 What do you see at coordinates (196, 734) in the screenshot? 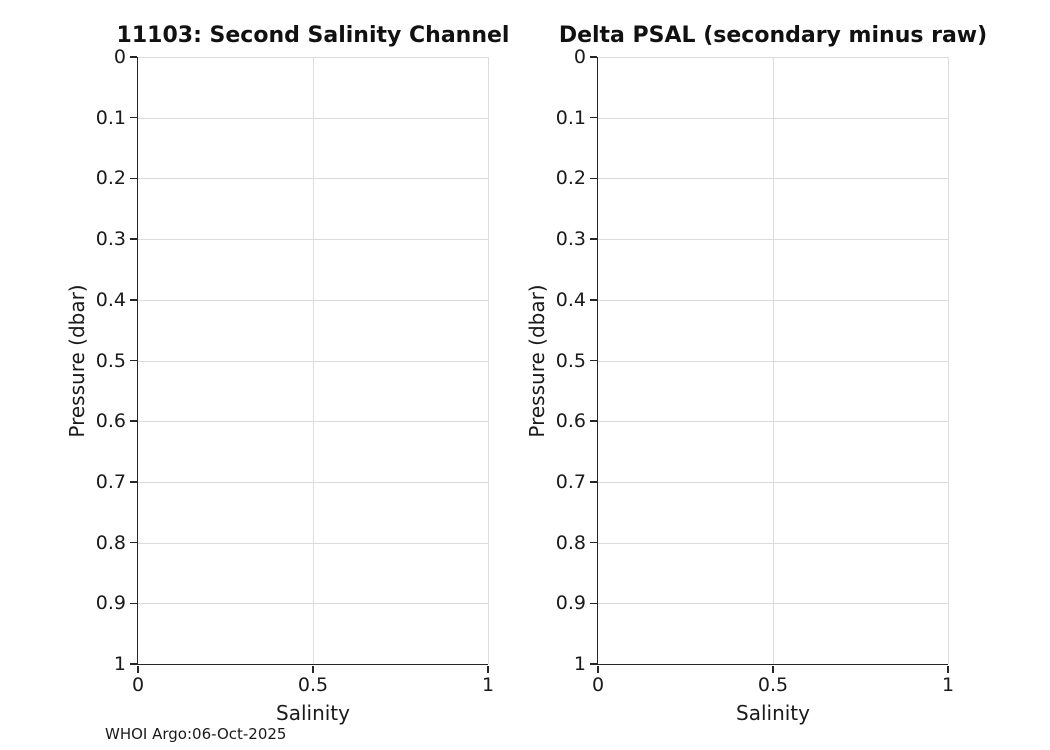
I see `footer-credit: WHOI Argo:06-Oct-2025` at bounding box center [196, 734].